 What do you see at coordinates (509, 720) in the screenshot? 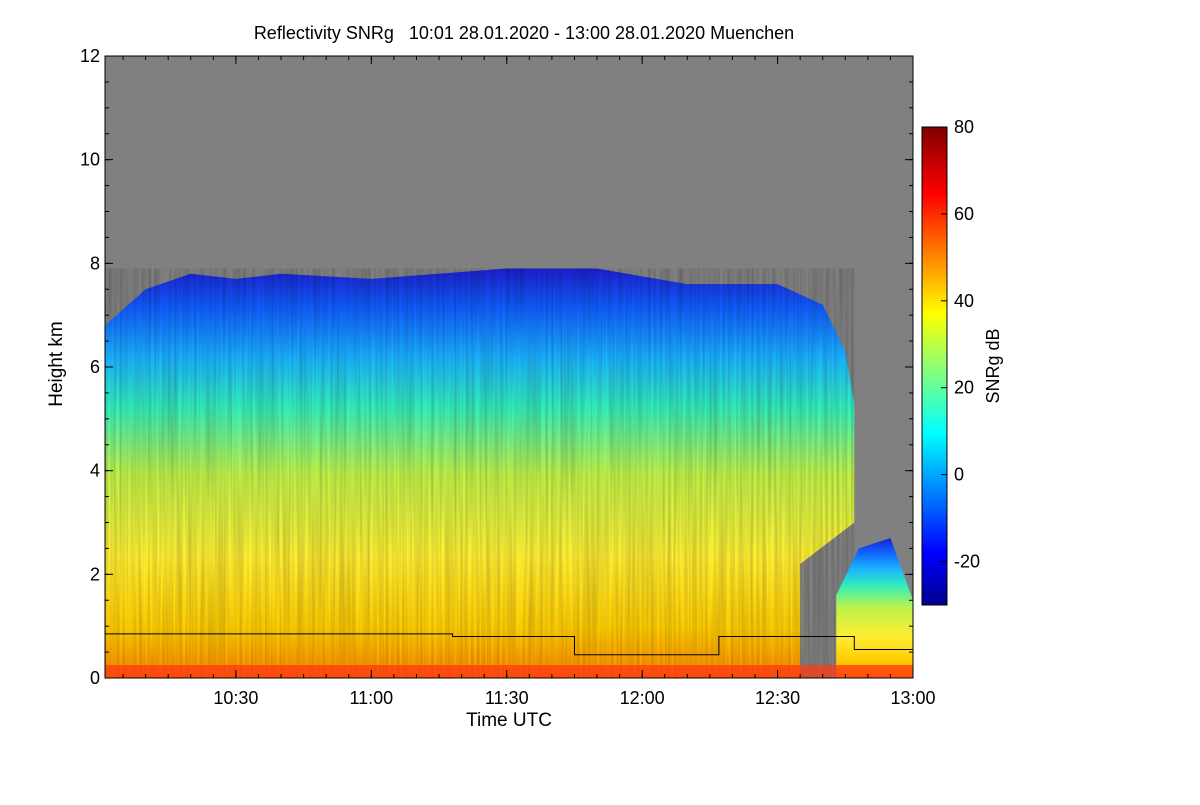
I see `x-axis-label: Time UTC` at bounding box center [509, 720].